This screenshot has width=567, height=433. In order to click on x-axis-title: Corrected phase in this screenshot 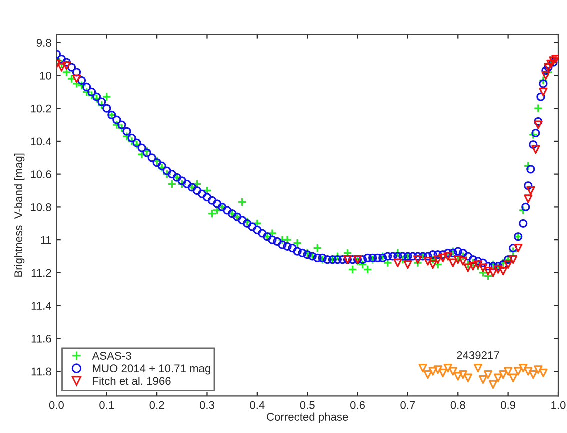, I will do `click(307, 418)`.